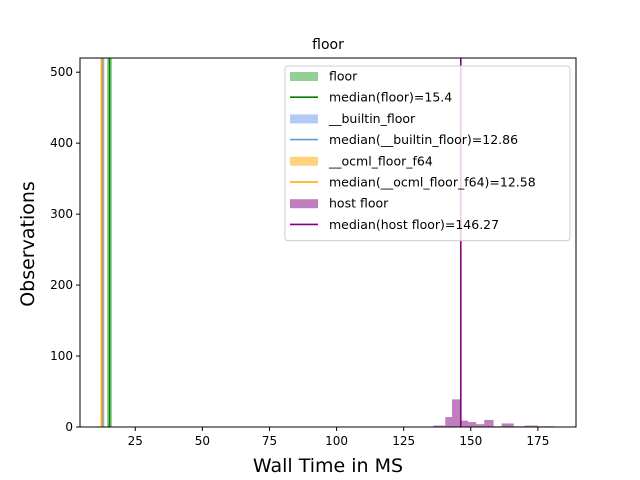 This screenshot has width=640, height=480. I want to click on y-tick-label: 500, so click(61, 72).